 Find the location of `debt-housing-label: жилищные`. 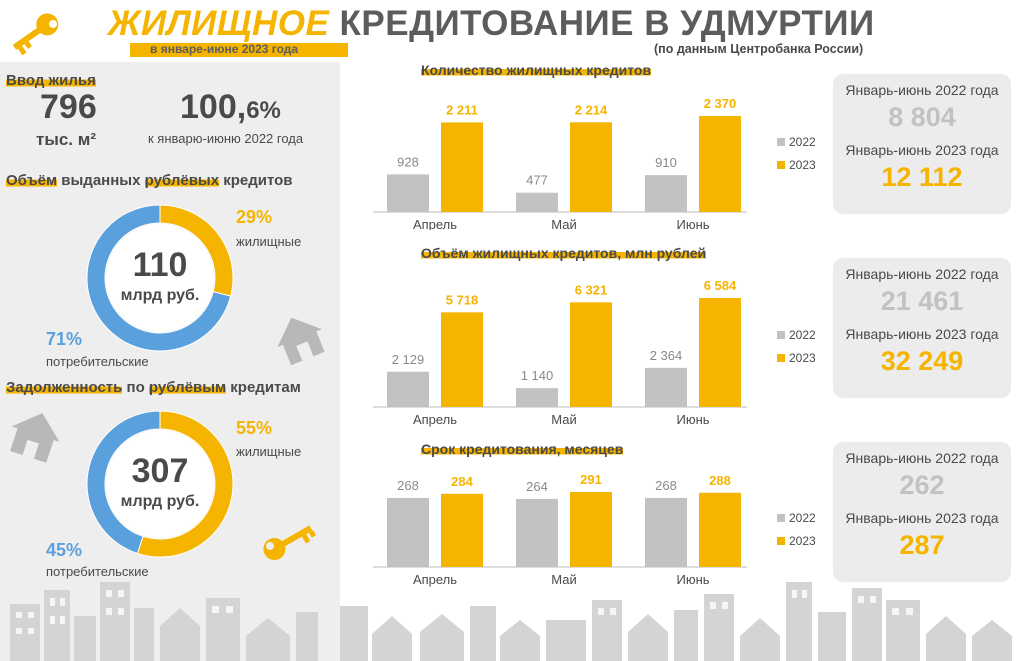

debt-housing-label: жилищные is located at coordinates (269, 451).